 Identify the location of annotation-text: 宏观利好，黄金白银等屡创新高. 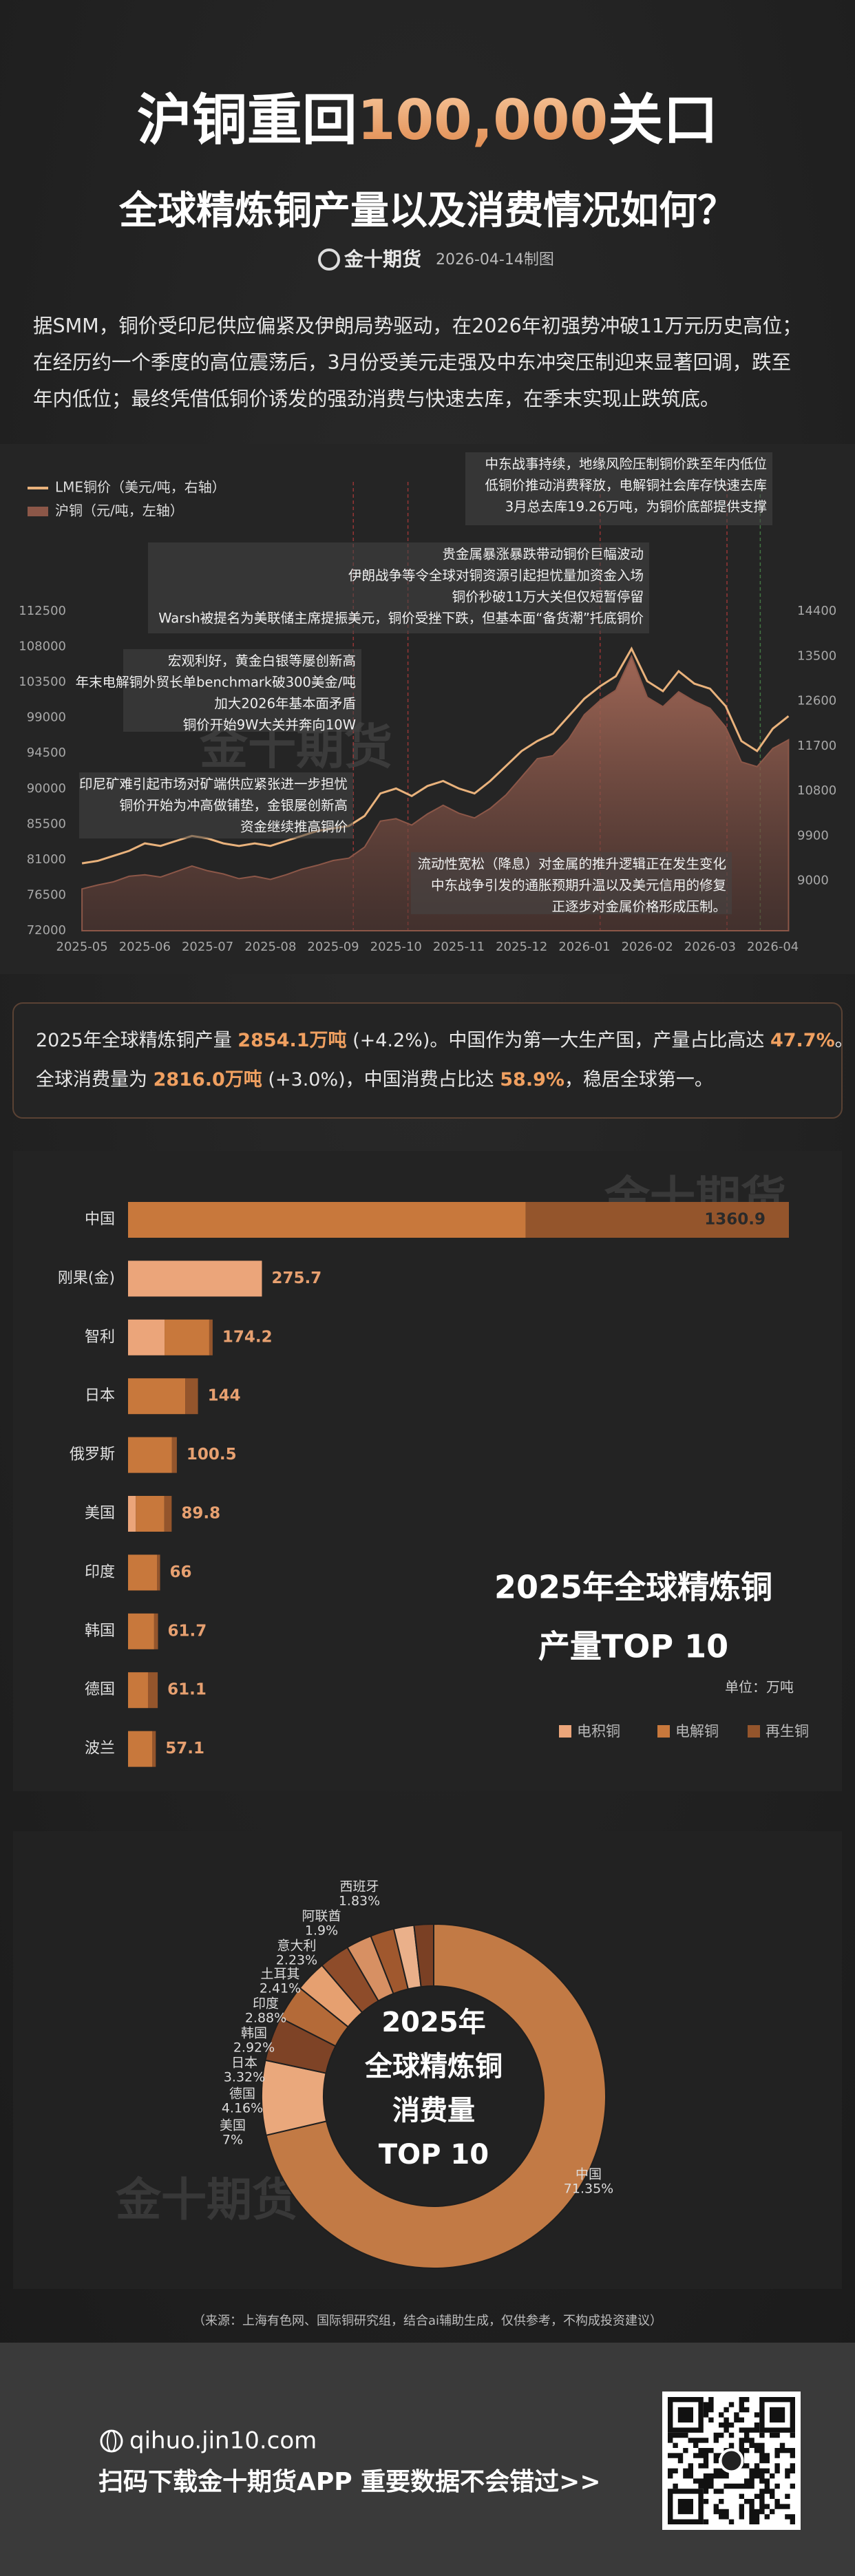
(262, 661).